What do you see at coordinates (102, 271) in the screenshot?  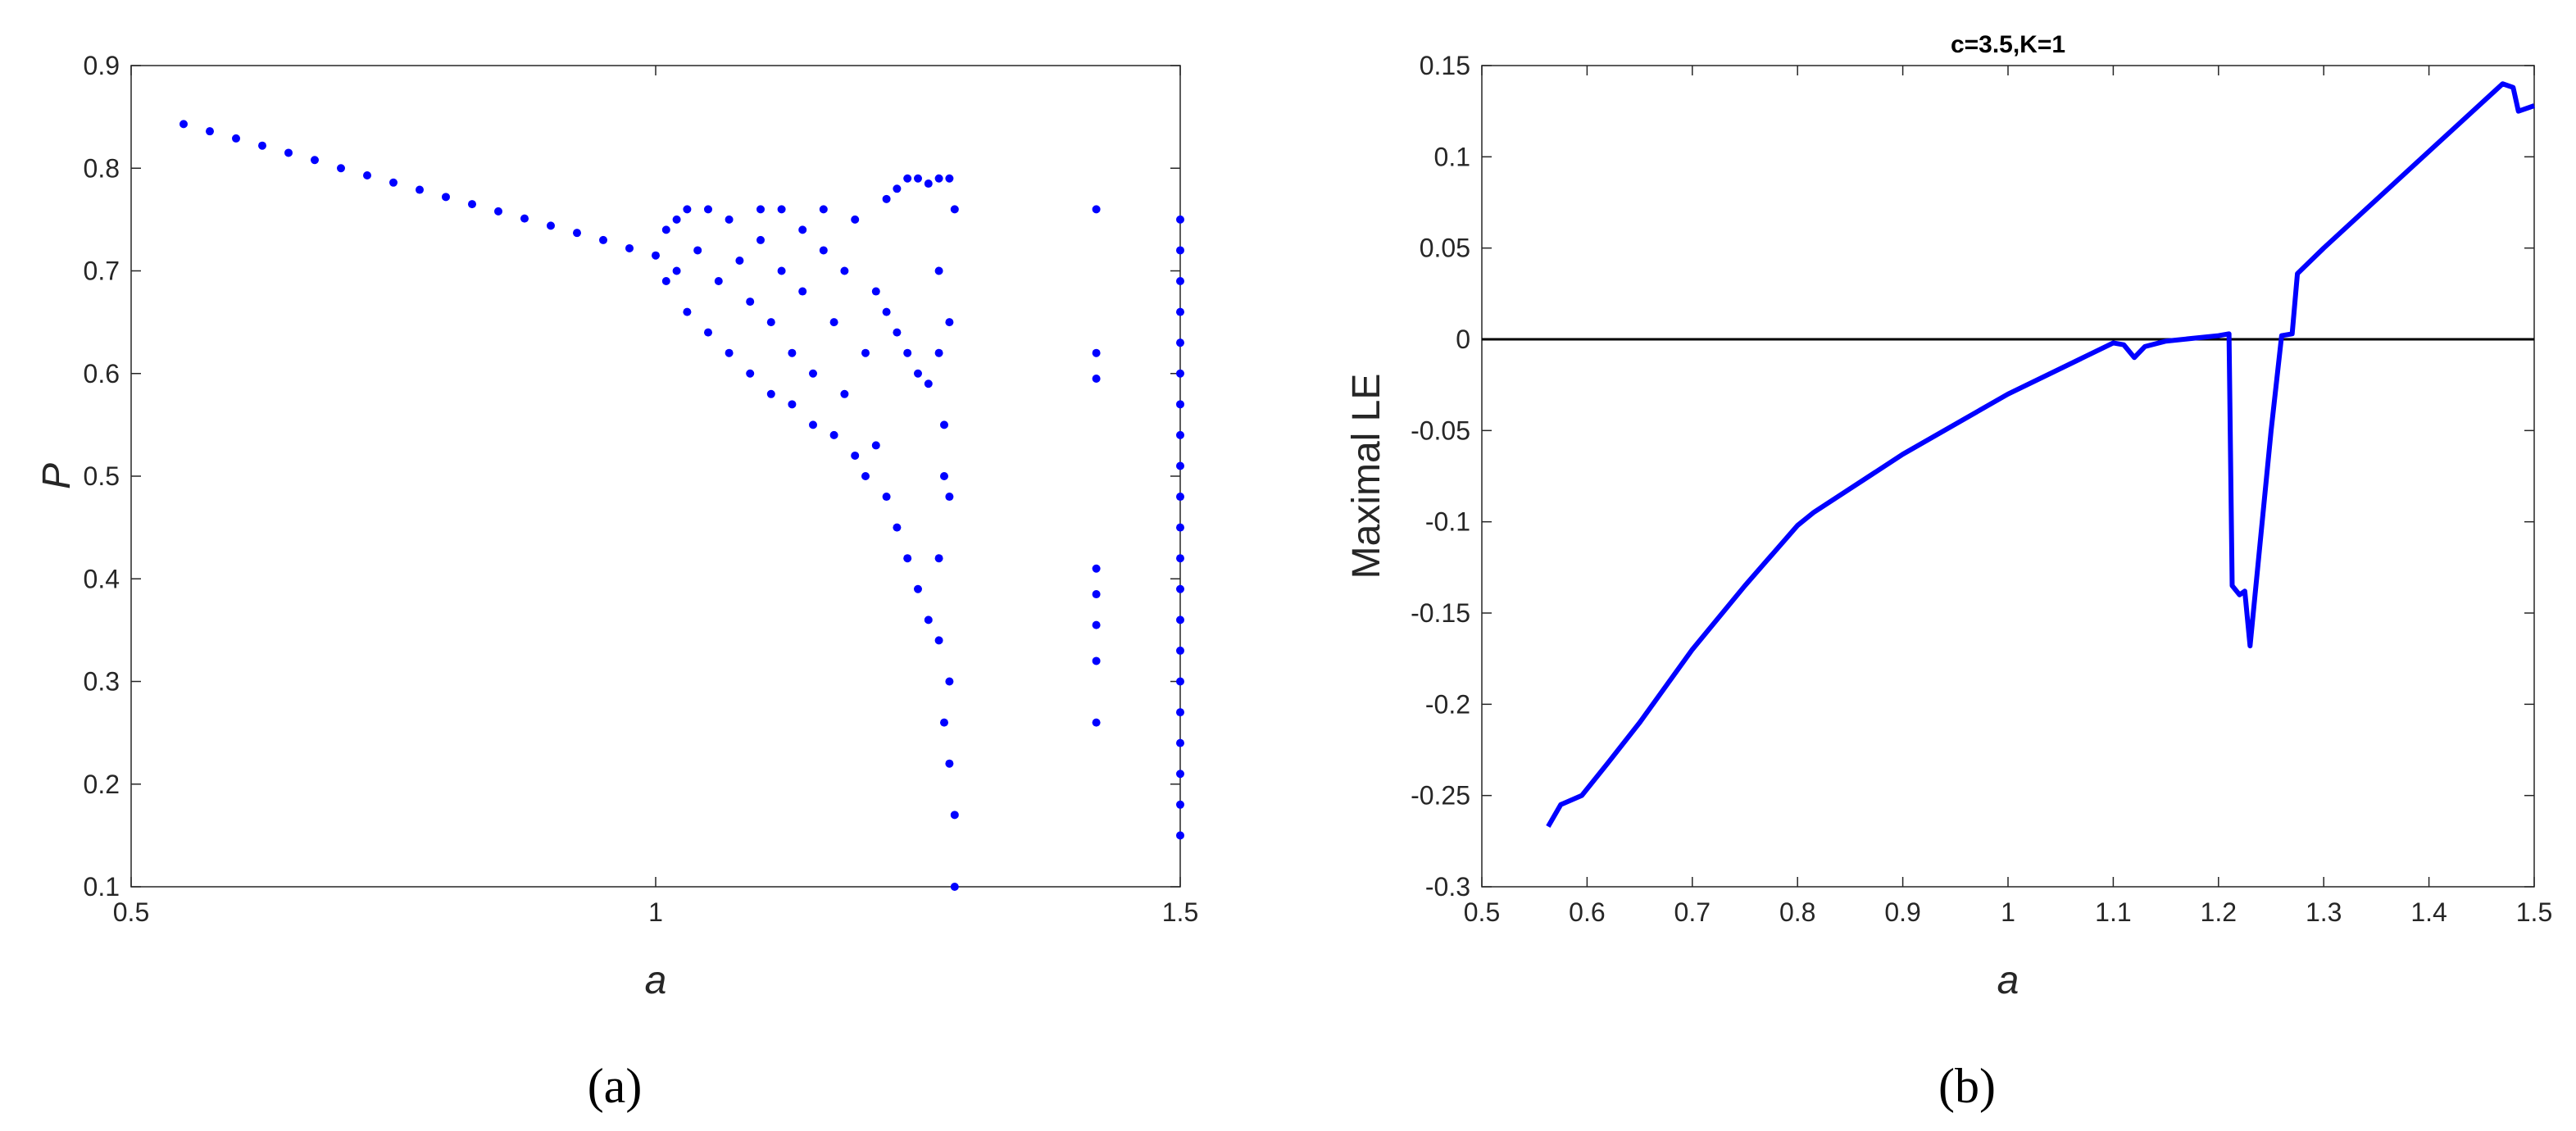 I see `y-tick-label: 0.7` at bounding box center [102, 271].